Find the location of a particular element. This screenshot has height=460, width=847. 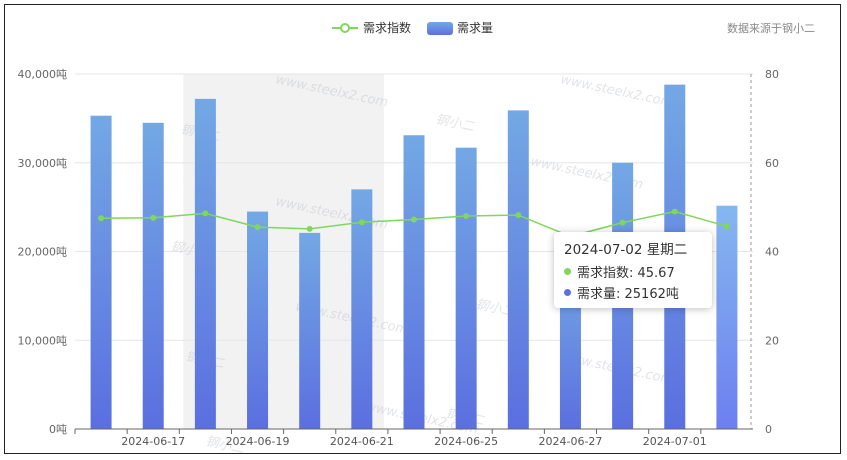

tooltip-bar-value: 需求量: 25162吨 is located at coordinates (628, 294).